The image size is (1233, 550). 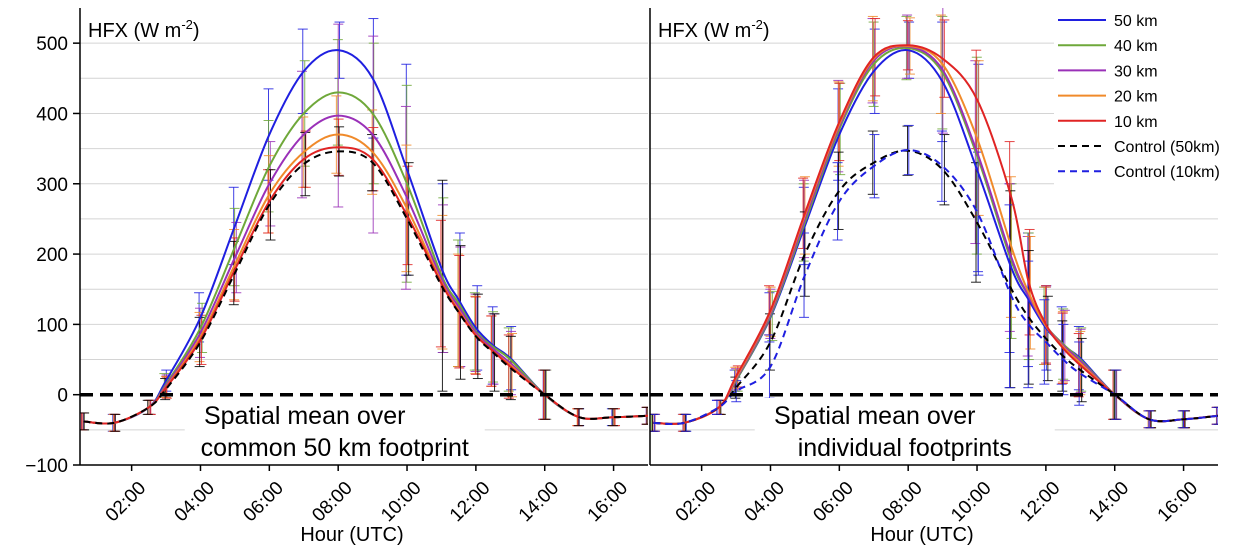 What do you see at coordinates (1167, 147) in the screenshot?
I see `legend-label: Control (50km)` at bounding box center [1167, 147].